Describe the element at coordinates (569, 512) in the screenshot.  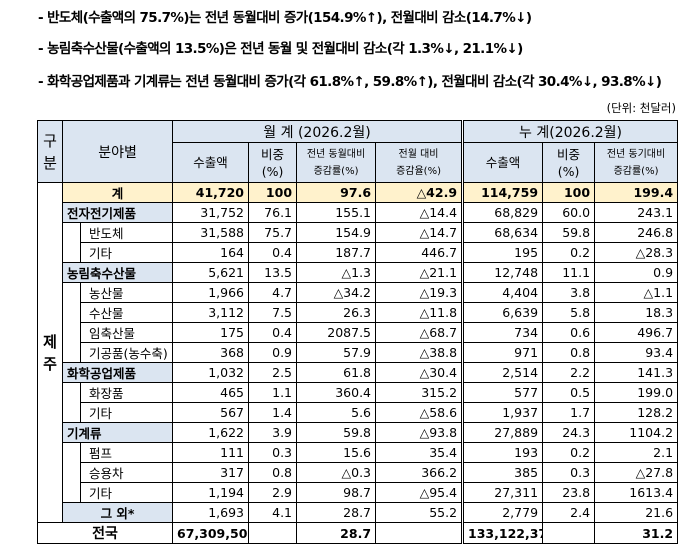
I see `value-cell: 2.4` at that location.